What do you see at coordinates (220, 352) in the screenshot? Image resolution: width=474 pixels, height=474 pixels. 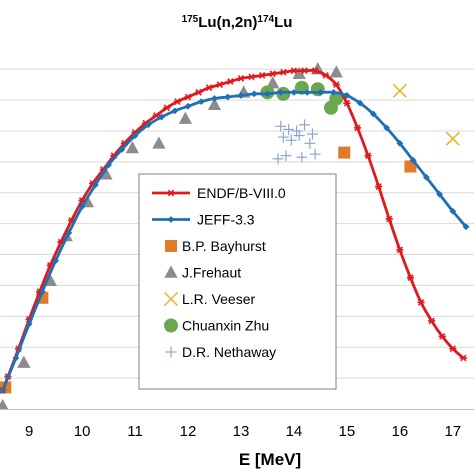 I see `legend-item-d-r-nethaway: D.R. Nethaway` at bounding box center [220, 352].